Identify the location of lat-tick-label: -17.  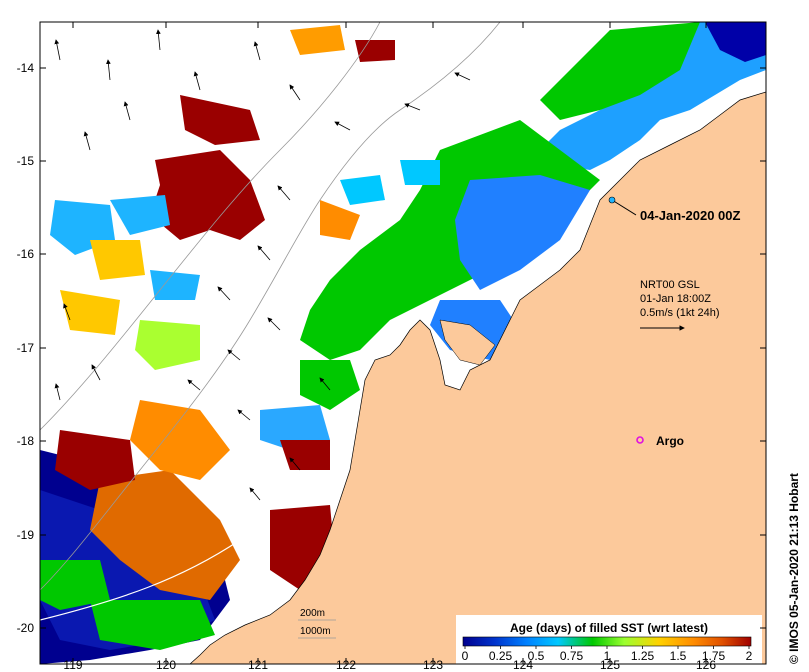
(26, 348).